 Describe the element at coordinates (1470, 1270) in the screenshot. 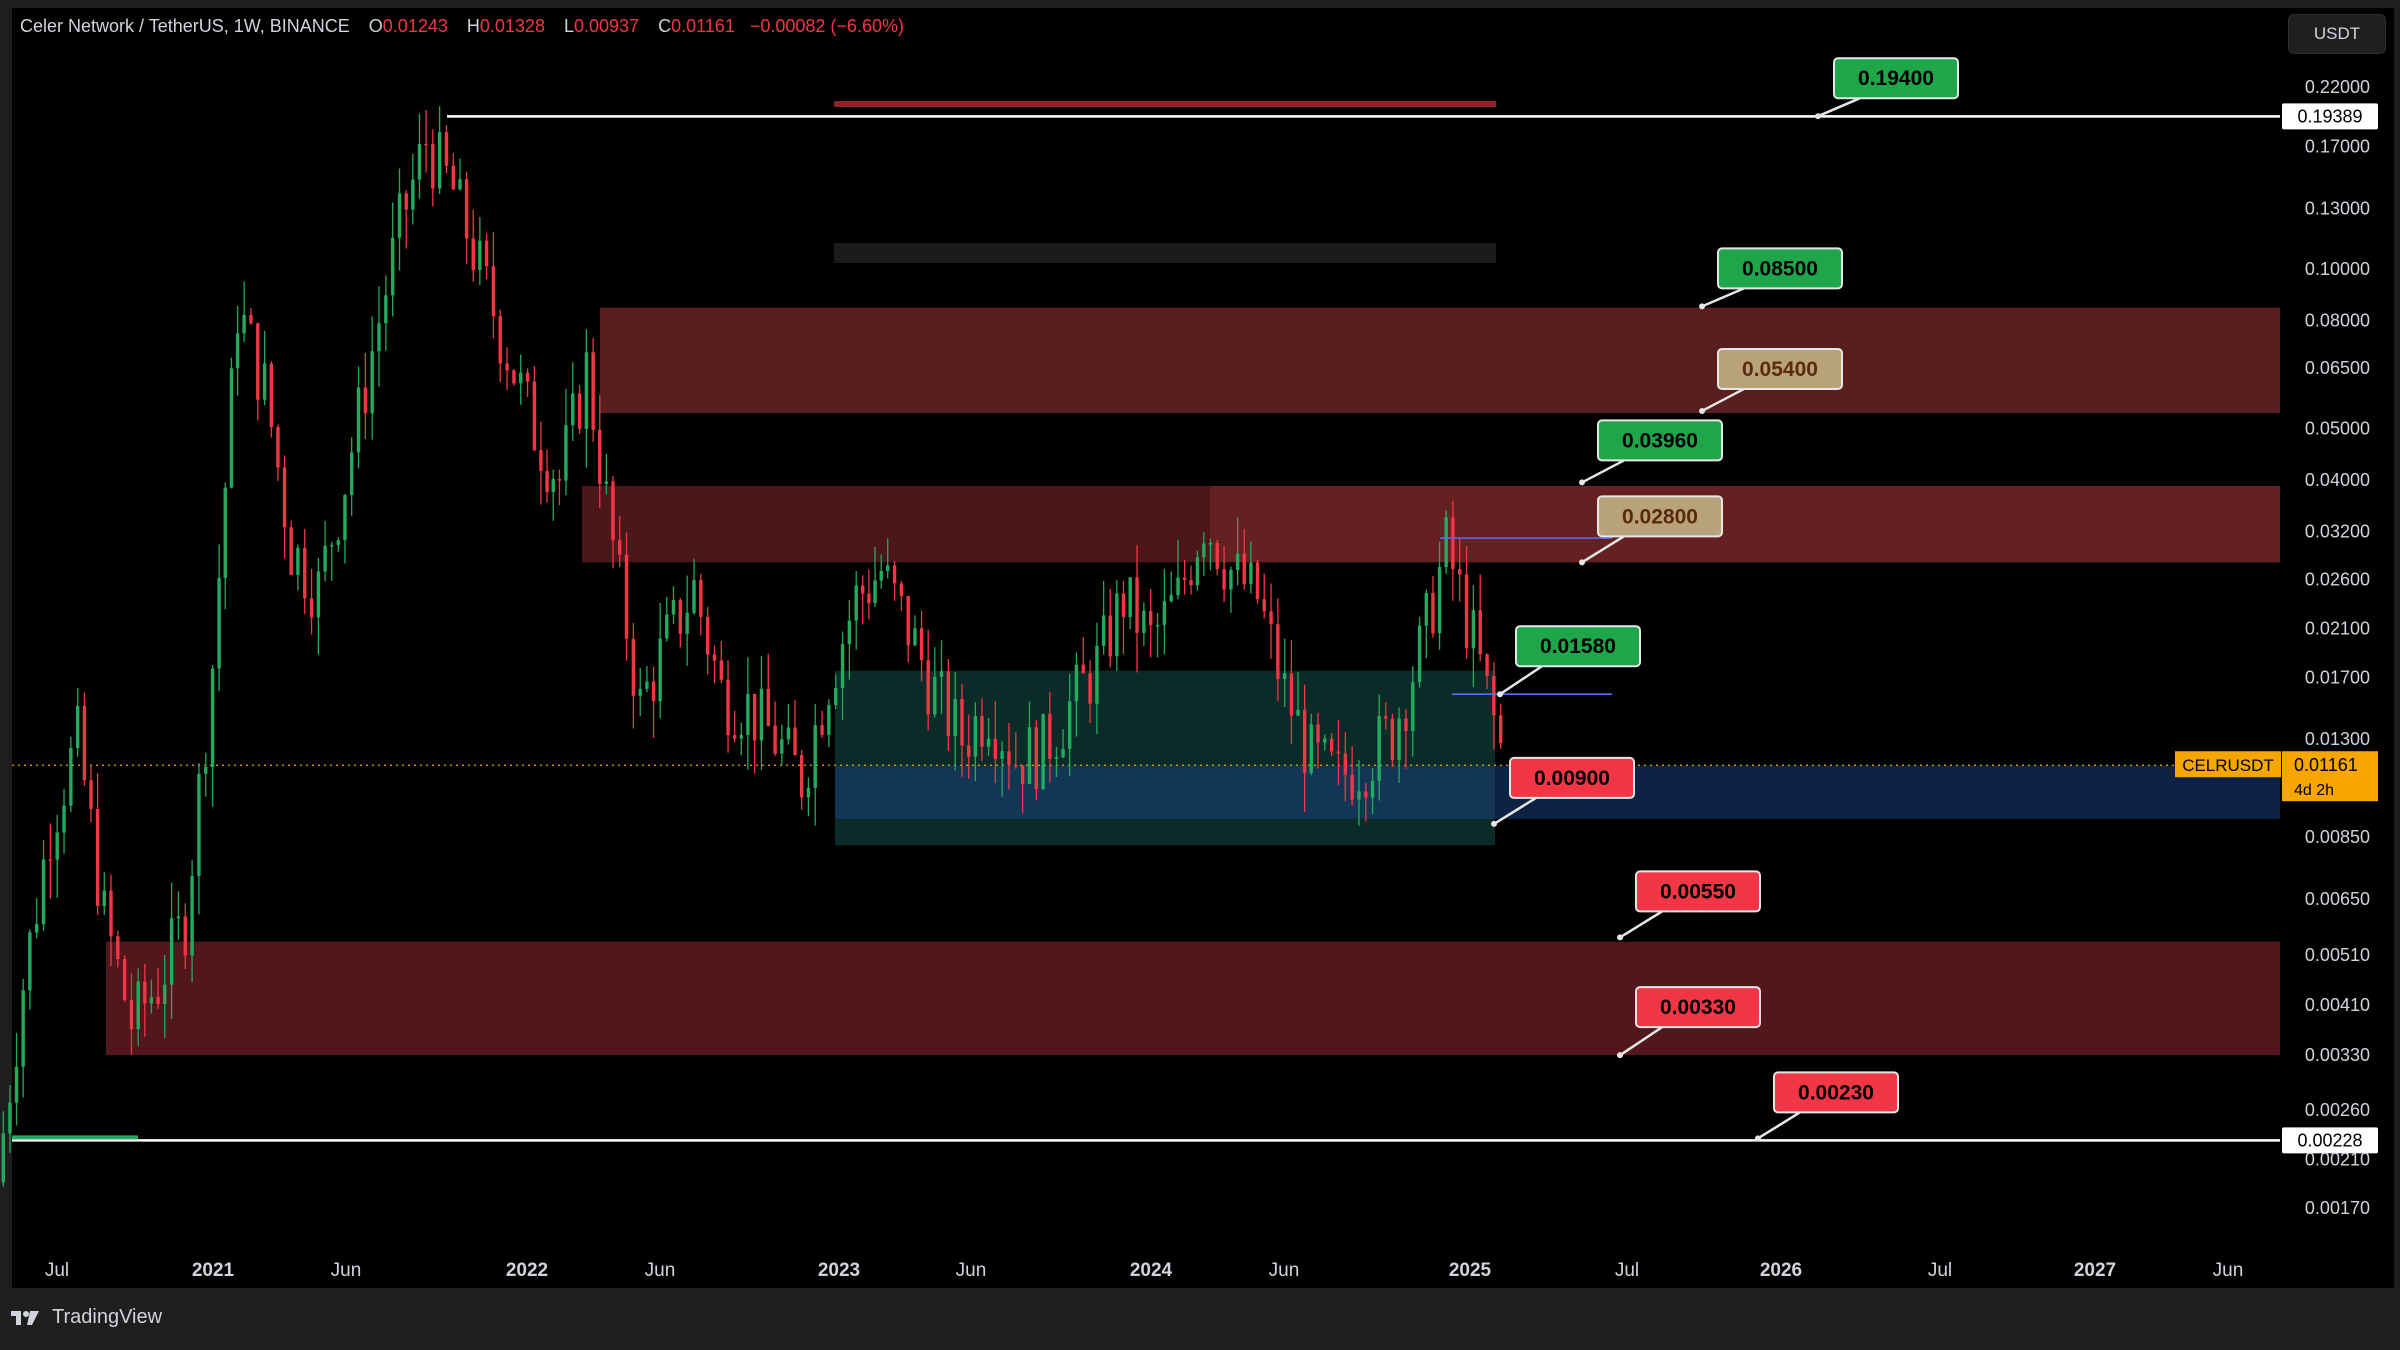

I see `x-tick-label: 2025` at that location.